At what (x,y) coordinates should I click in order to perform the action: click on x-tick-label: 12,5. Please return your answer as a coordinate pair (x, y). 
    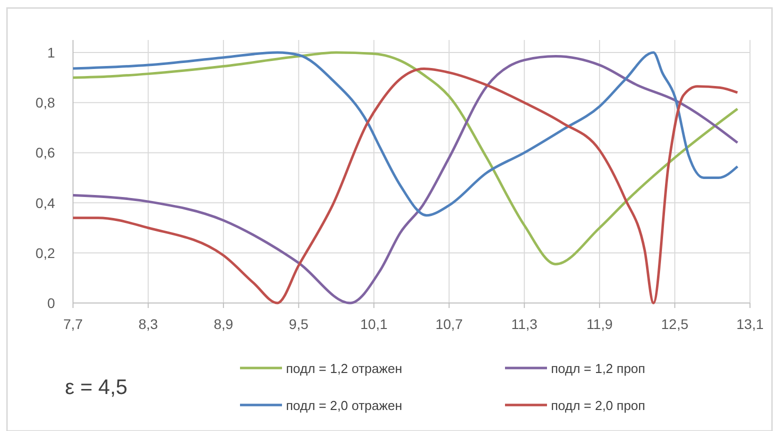
    Looking at the image, I should click on (675, 324).